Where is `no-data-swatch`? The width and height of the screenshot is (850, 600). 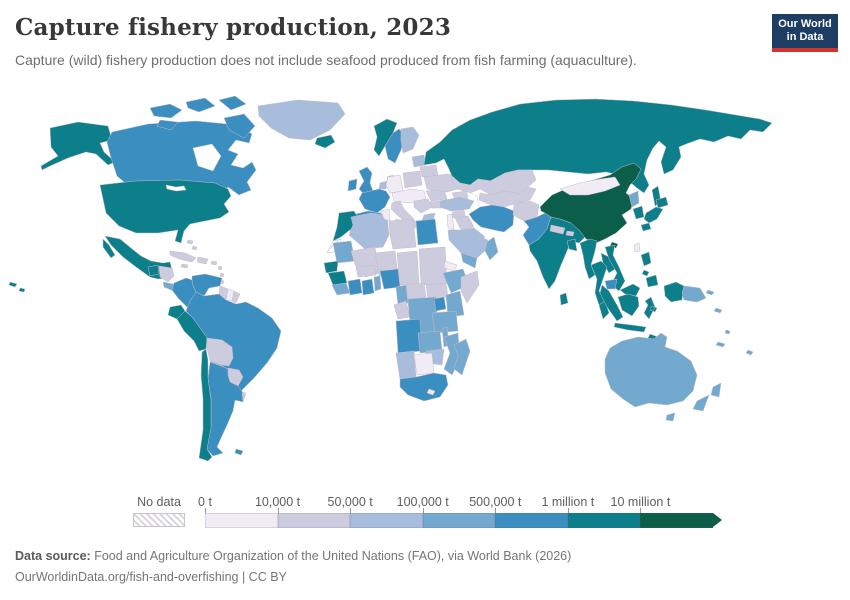
no-data-swatch is located at coordinates (159, 520).